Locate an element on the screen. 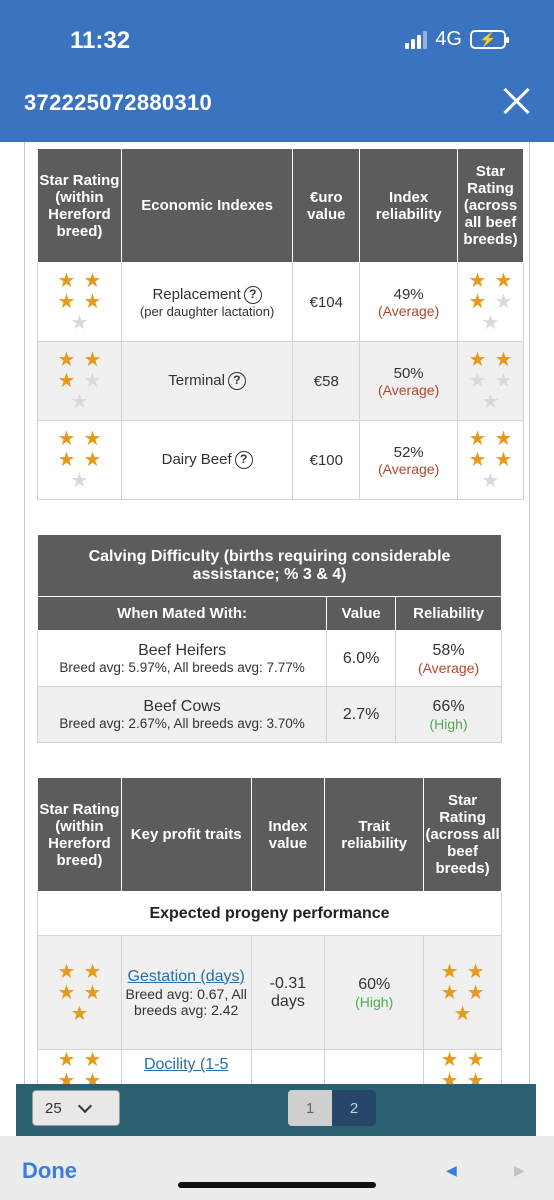 The image size is (554, 1200). home-indicator is located at coordinates (277, 1185).